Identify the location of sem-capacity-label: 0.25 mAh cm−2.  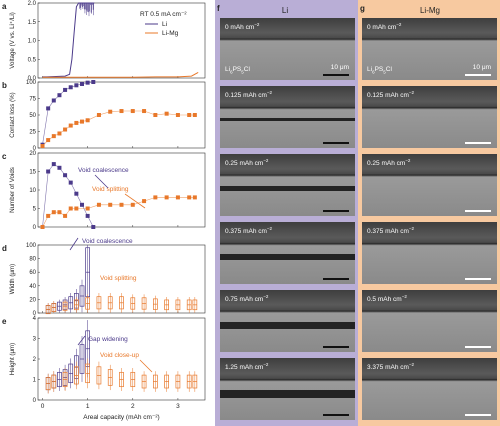
(388, 162).